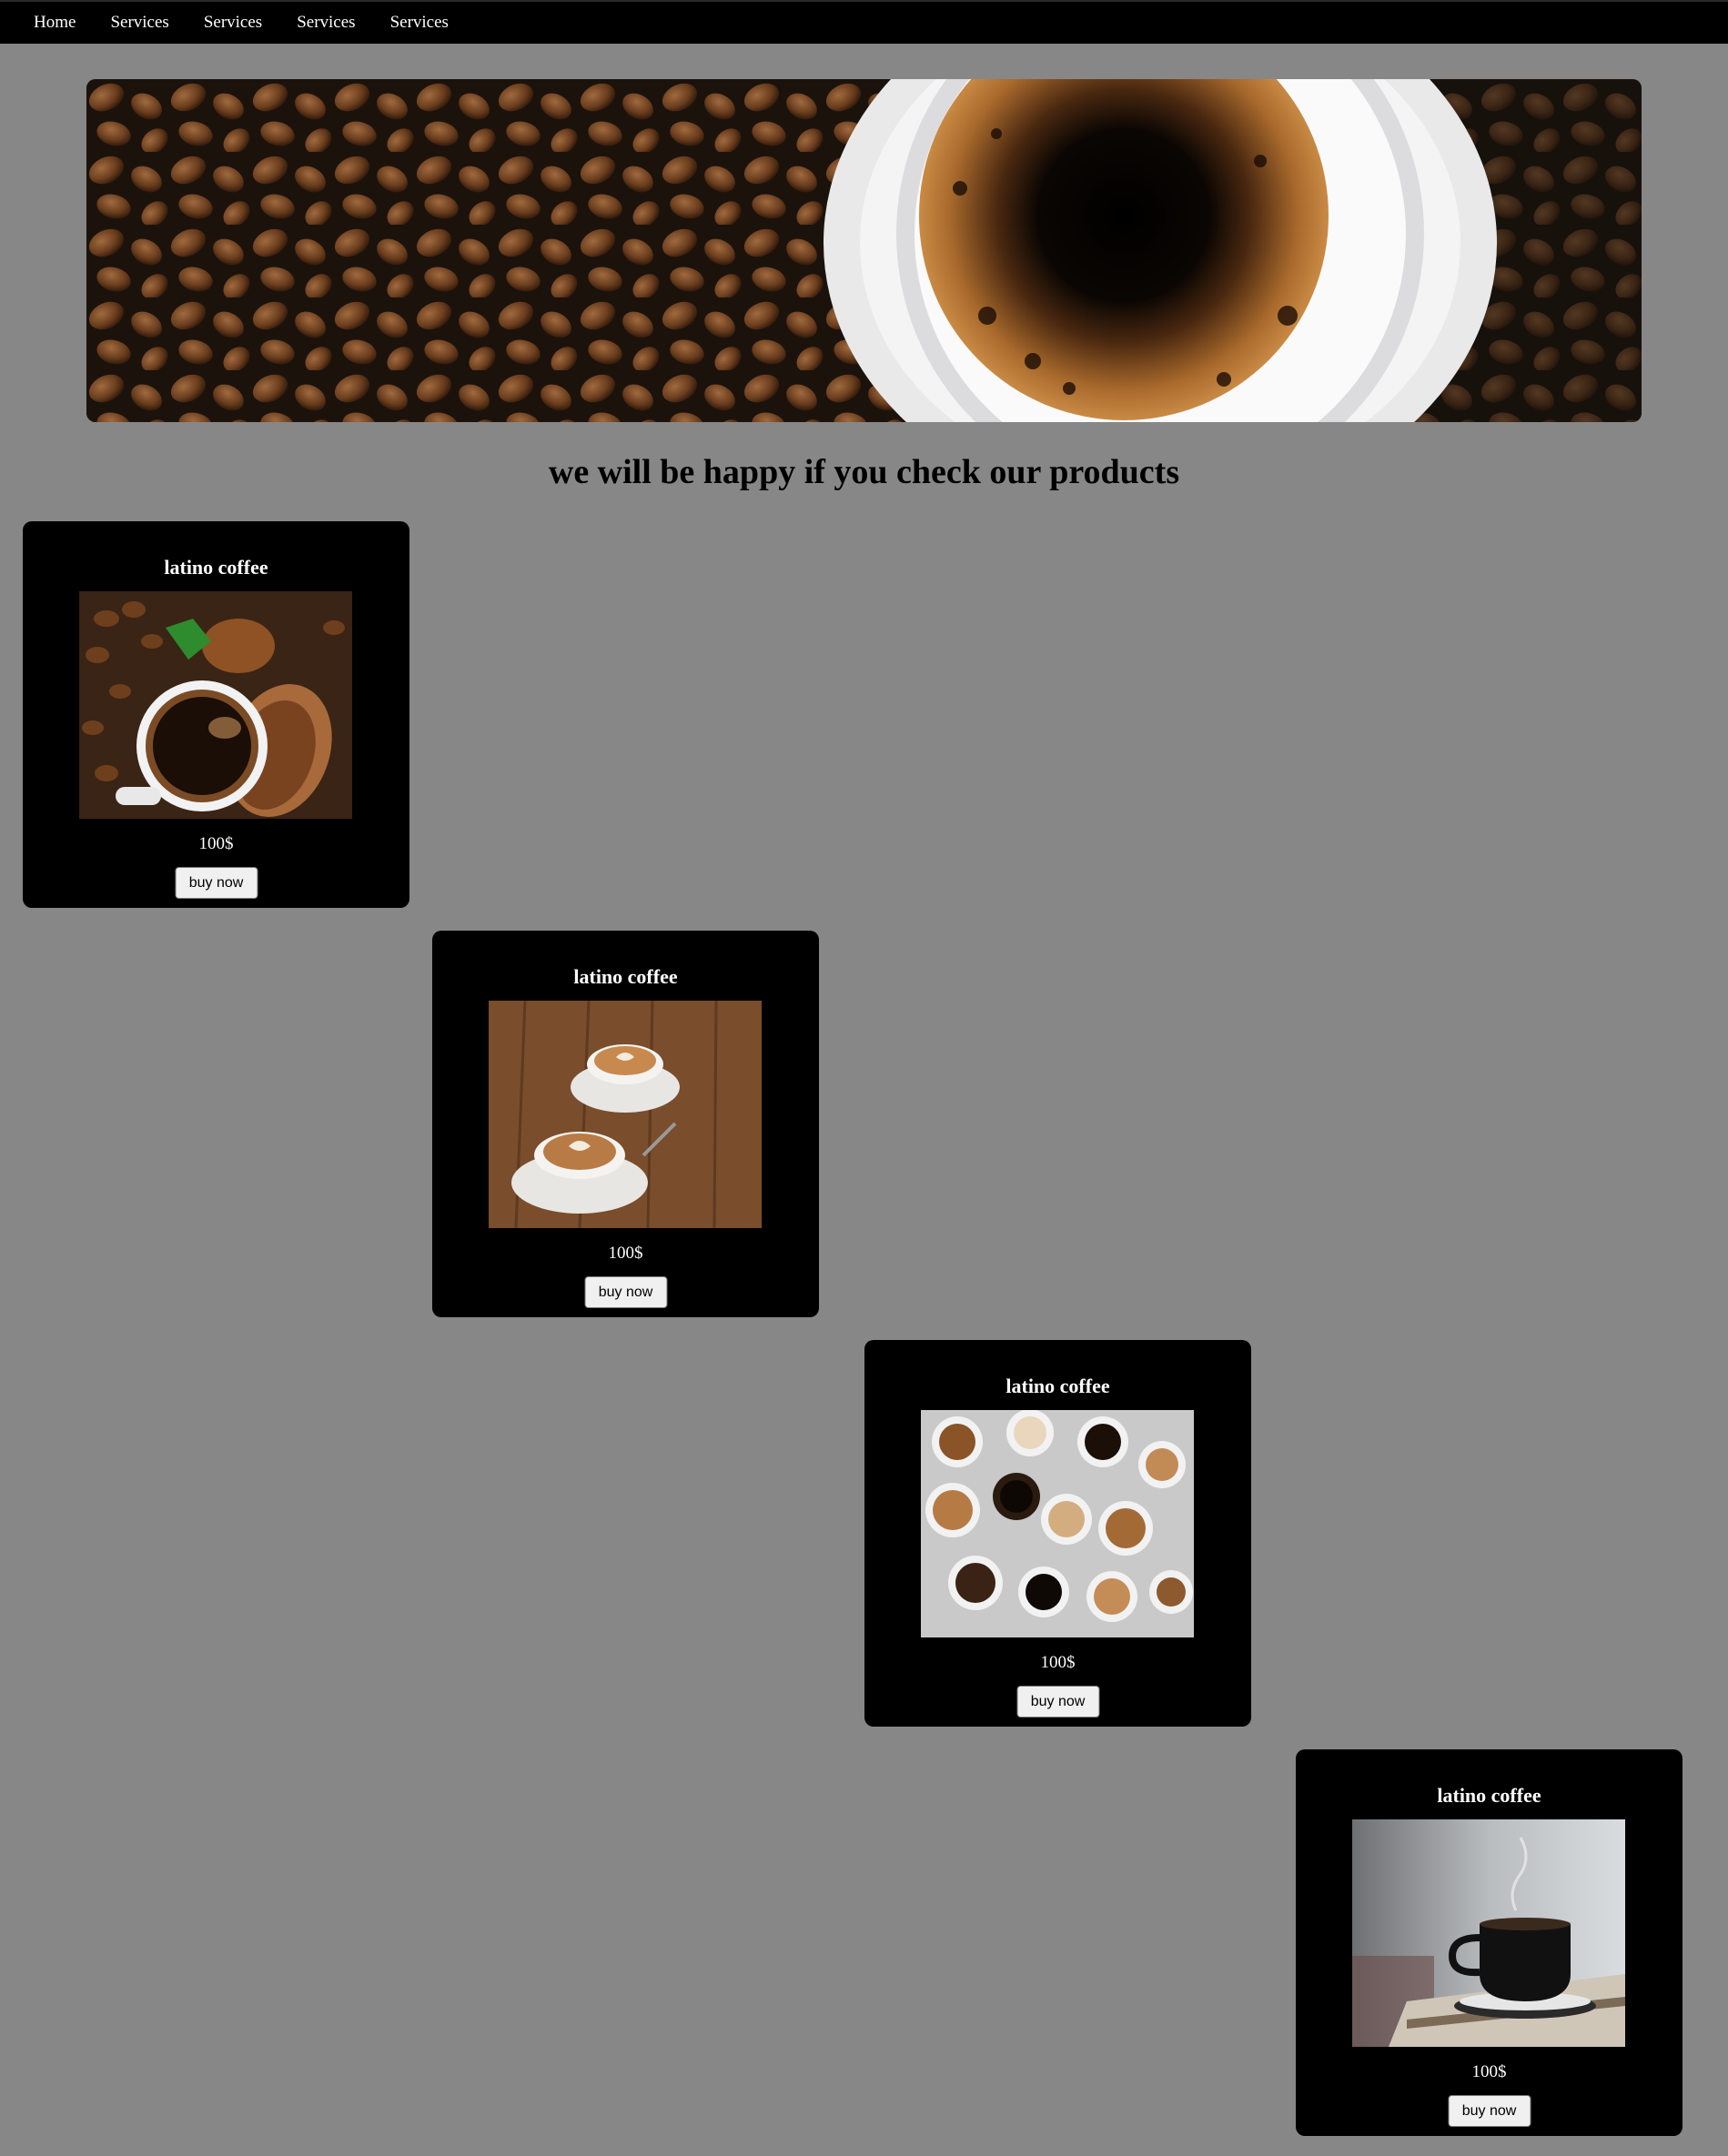 This screenshot has width=1728, height=2156. I want to click on top-navbar: Home Services Services Services Services, so click(864, 22).